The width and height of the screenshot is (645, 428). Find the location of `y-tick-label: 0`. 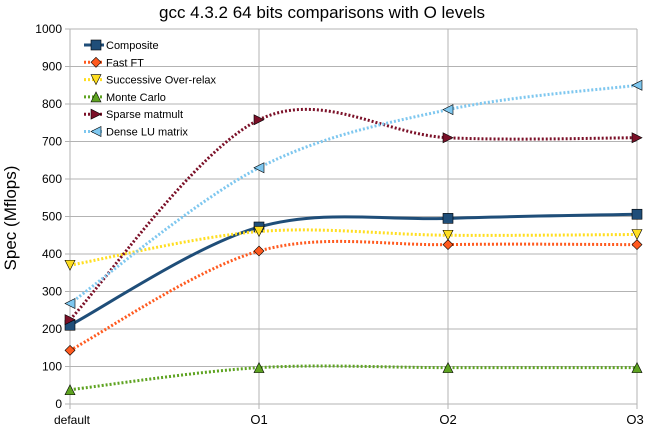

y-tick-label: 0 is located at coordinates (58, 404).